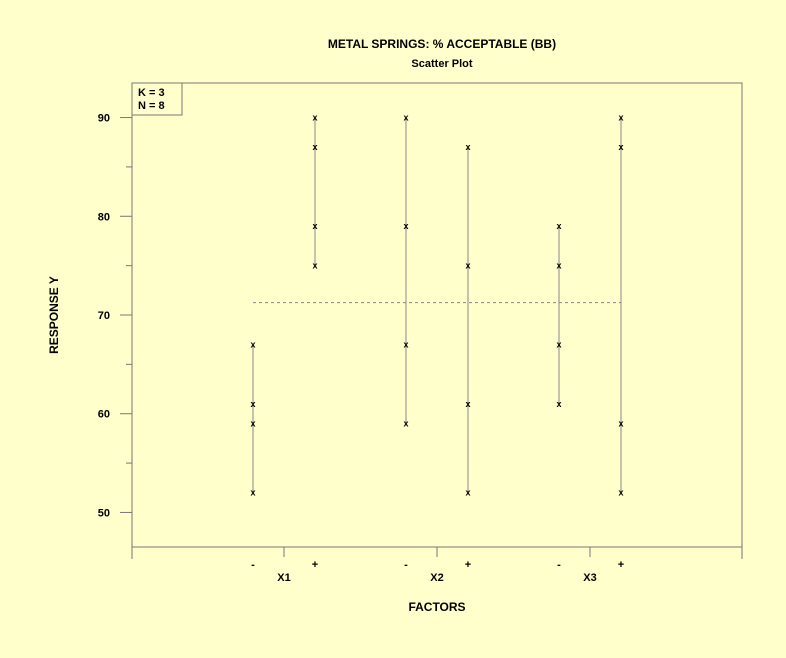 The image size is (786, 658). Describe the element at coordinates (436, 607) in the screenshot. I see `x-axis-label: FACTORS` at that location.